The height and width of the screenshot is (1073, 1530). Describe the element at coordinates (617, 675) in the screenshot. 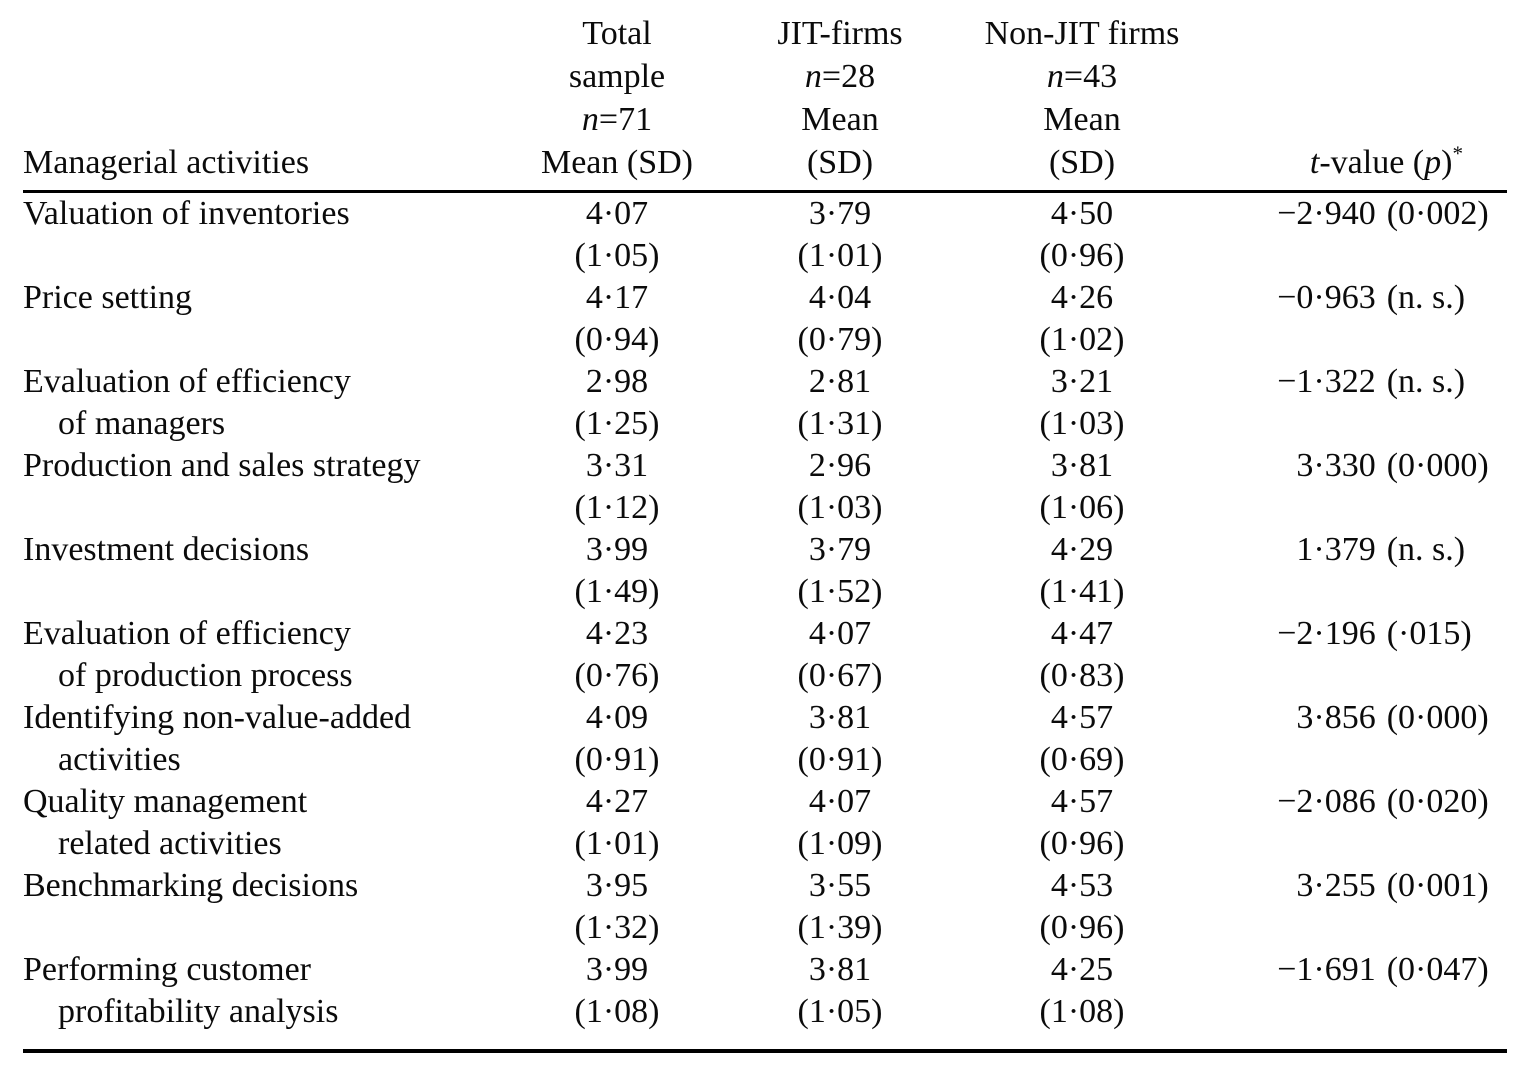

I see `total-sd: (0·76)` at that location.